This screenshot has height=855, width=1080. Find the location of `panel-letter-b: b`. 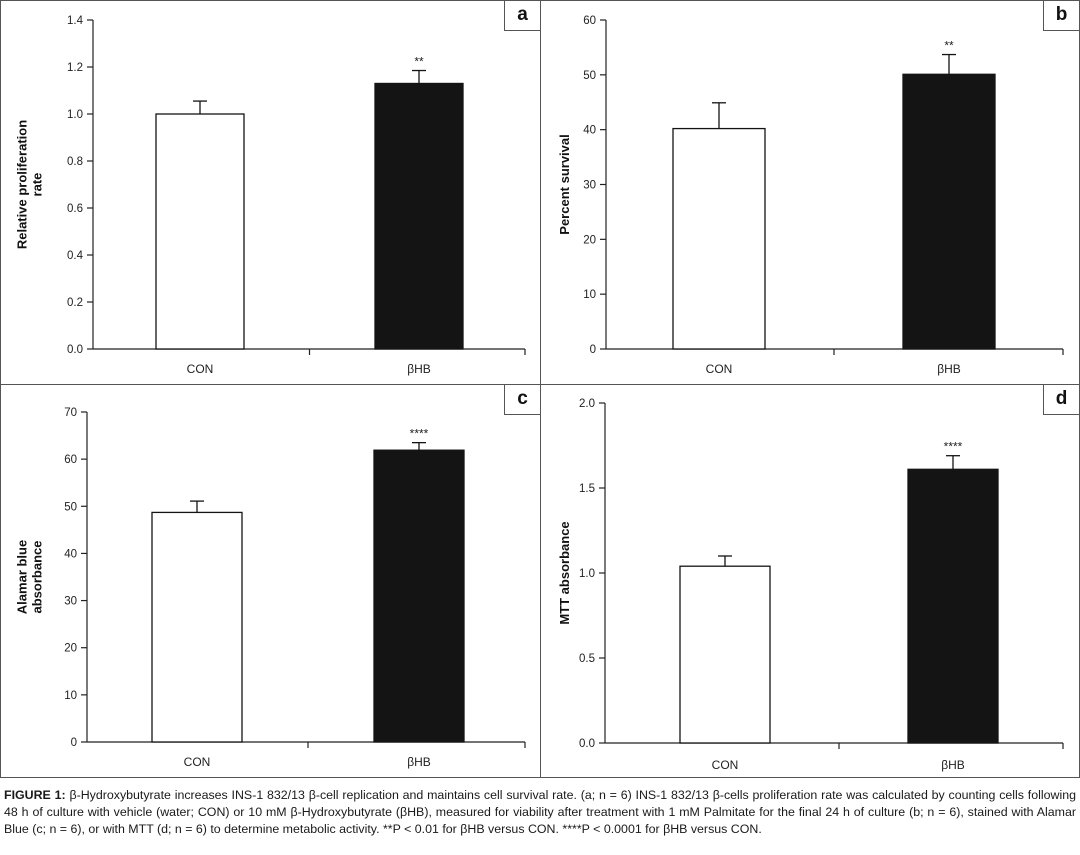

panel-letter-b: b is located at coordinates (1061, 16).